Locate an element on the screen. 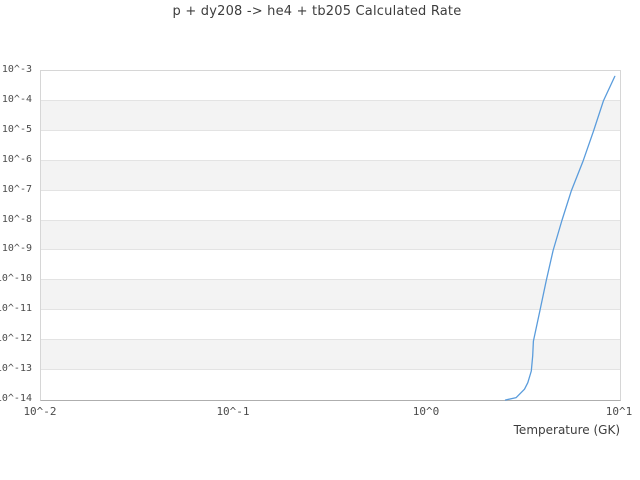 The width and height of the screenshot is (640, 480). rate-line-series is located at coordinates (560, 238).